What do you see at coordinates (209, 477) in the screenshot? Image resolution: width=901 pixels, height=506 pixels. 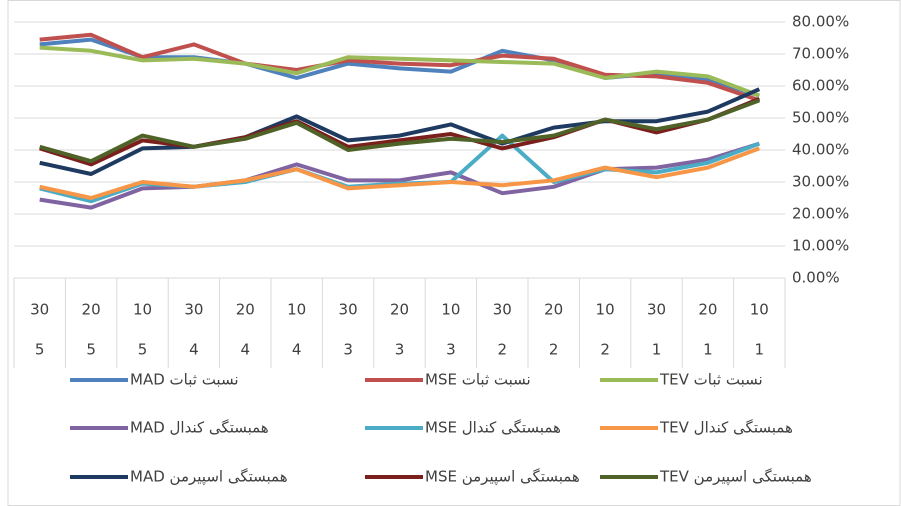 I see `legend-label: همبستگی اسپیرمن MAD` at bounding box center [209, 477].